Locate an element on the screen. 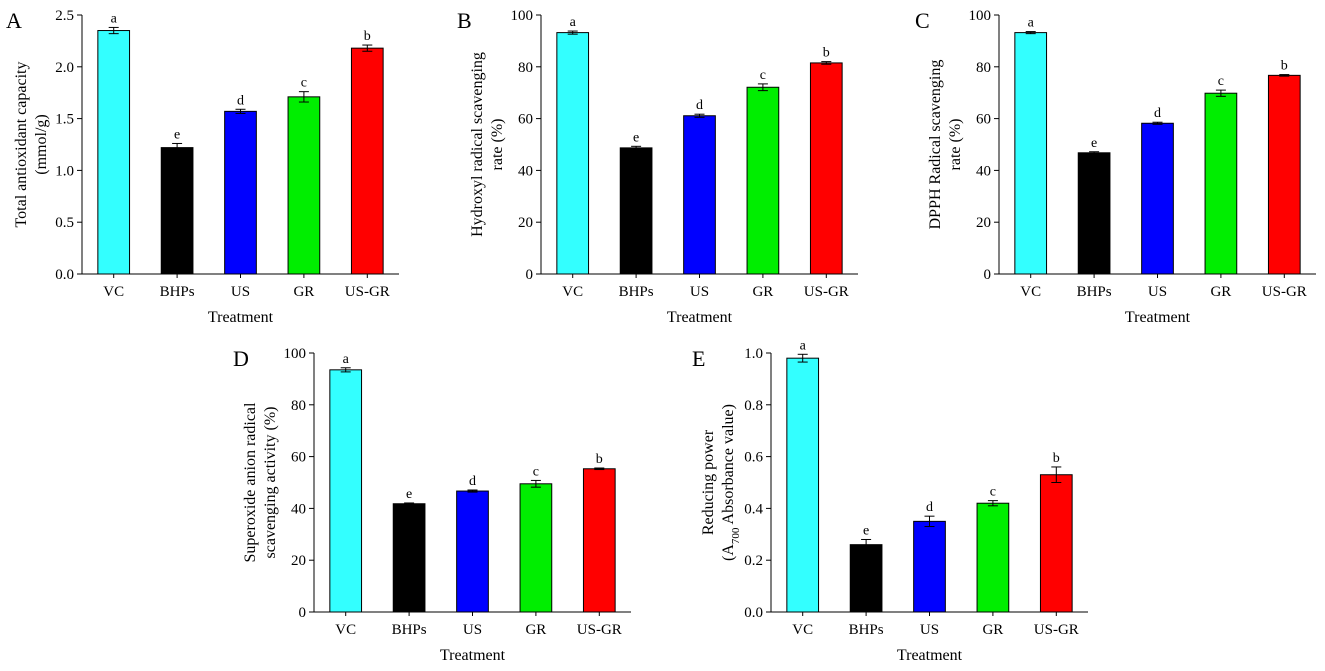 This screenshot has width=1325, height=671. panel-c-y-tick-label: 60 is located at coordinates (983, 120).